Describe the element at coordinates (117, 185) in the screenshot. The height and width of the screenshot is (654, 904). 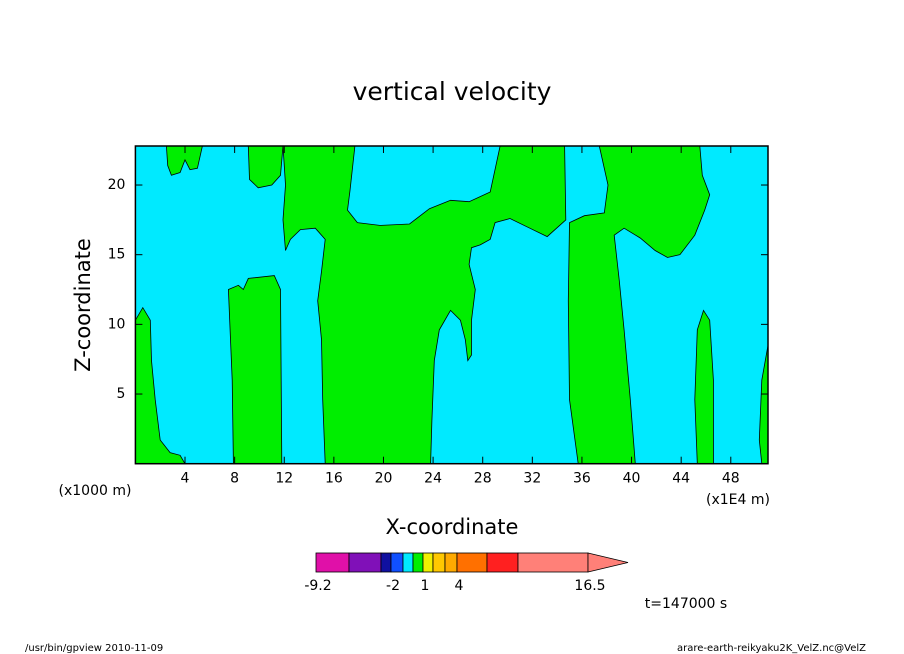
I see `y-tick-label: 20` at that location.